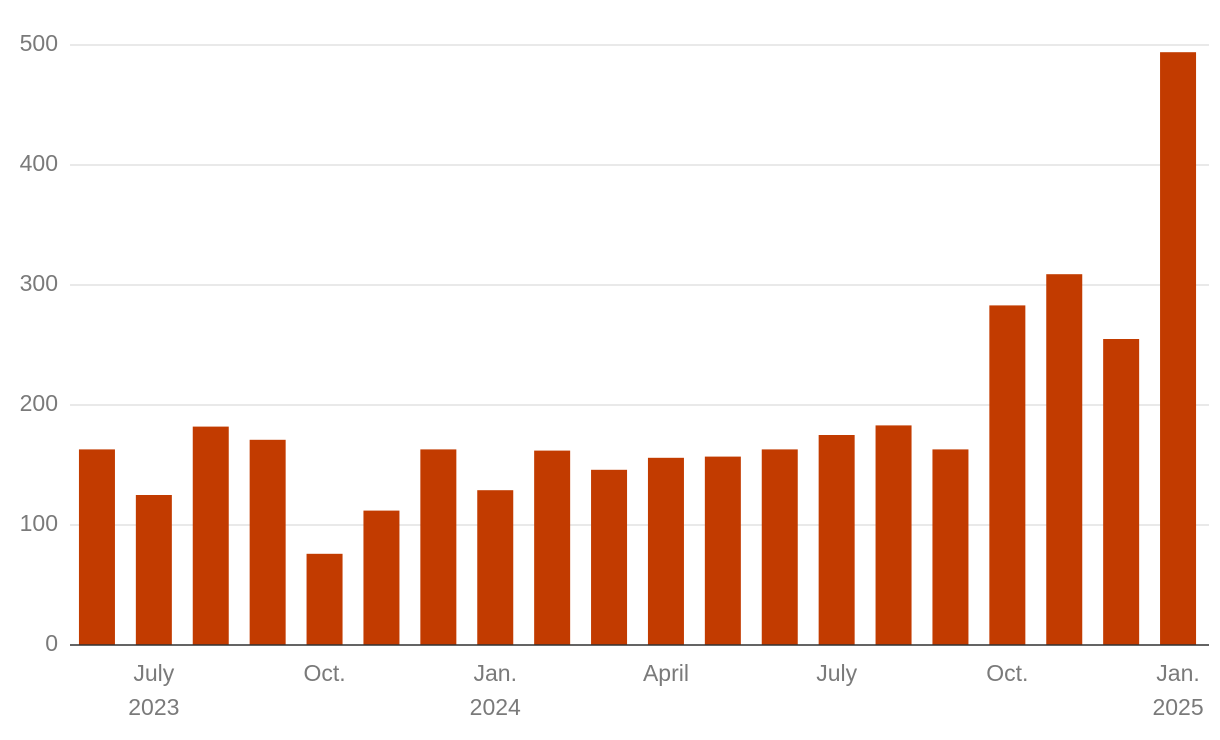 The image size is (1220, 740). Describe the element at coordinates (495, 707) in the screenshot. I see `x-year-label: 2024` at that location.